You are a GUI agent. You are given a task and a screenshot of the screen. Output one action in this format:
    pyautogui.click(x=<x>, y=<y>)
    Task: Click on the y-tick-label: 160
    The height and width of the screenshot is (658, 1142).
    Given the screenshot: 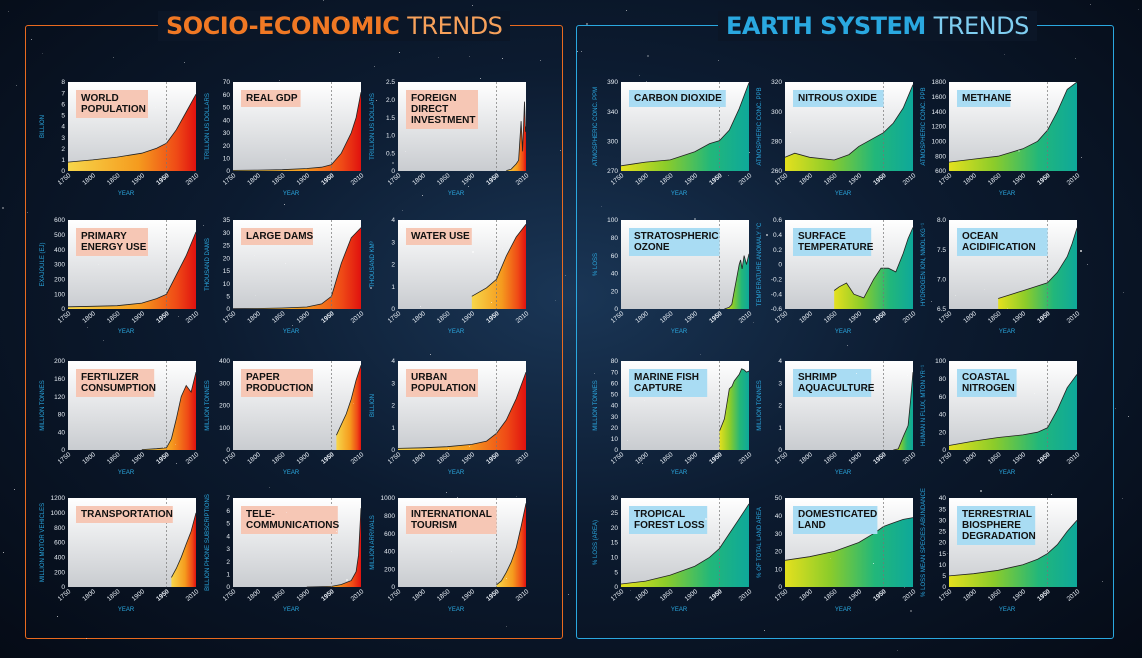 What is the action you would take?
    pyautogui.click(x=59, y=379)
    